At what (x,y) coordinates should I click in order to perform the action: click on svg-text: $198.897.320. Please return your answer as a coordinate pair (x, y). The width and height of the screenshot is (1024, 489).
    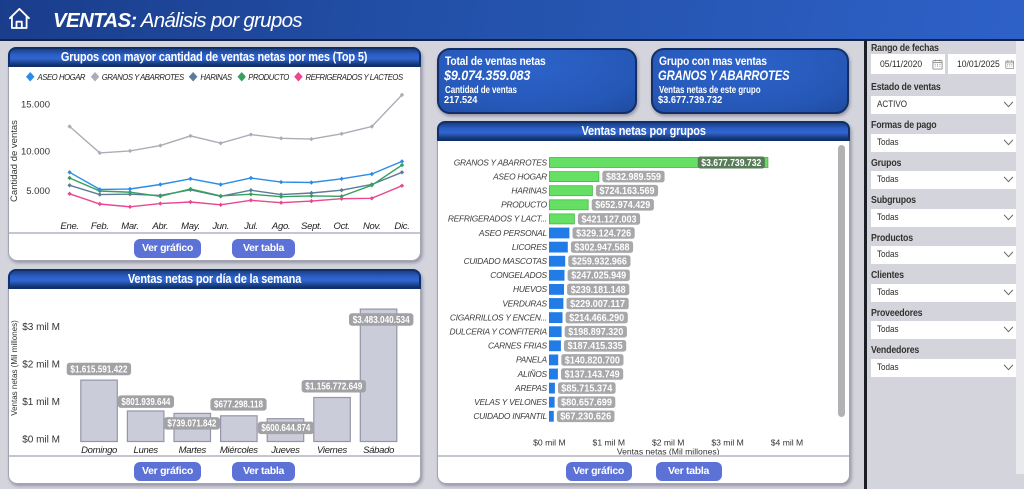
    Looking at the image, I should click on (595, 332).